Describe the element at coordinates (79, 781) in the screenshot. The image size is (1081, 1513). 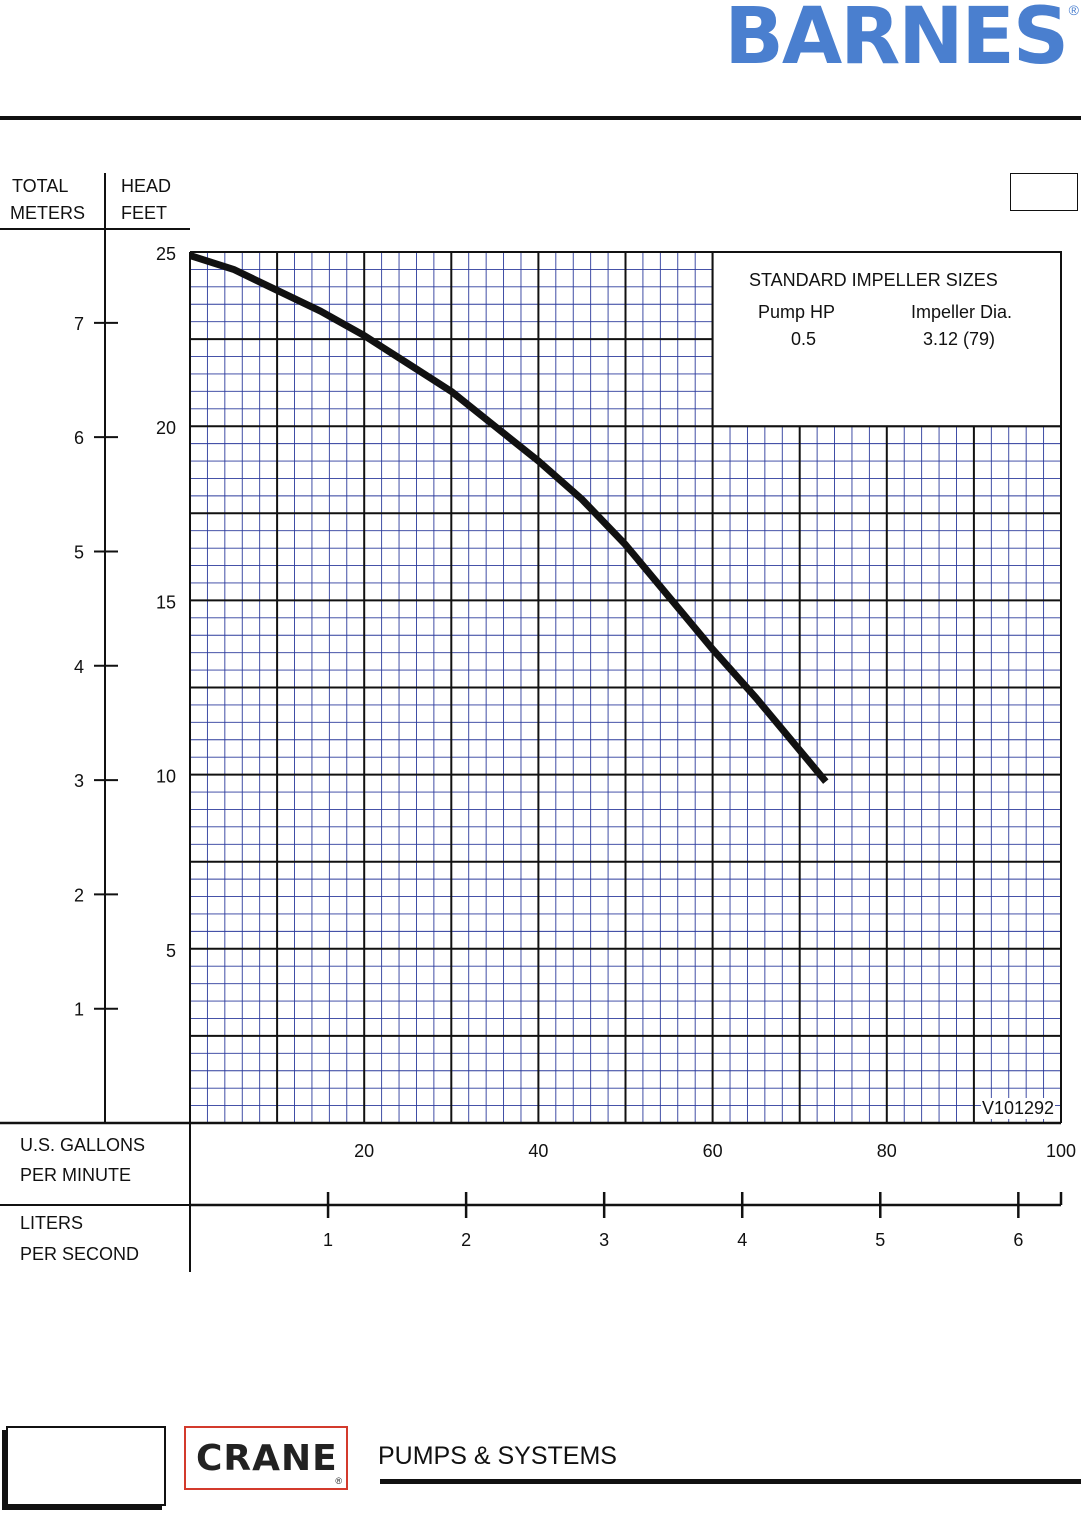
I see `meters-tick-label: 3` at that location.